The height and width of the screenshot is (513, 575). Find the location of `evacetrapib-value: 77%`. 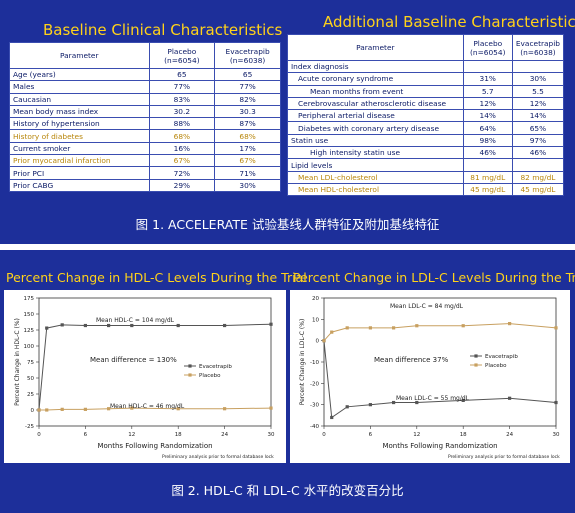

evacetrapib-value: 77% is located at coordinates (247, 87).